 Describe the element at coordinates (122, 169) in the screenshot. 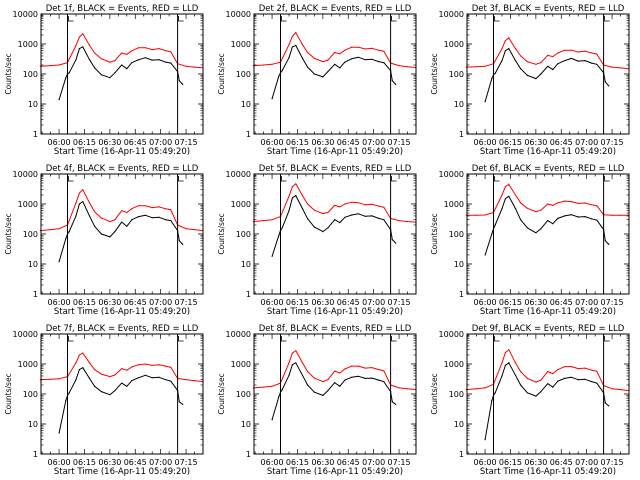

I see `panel-title: Det 4f, BLACK = Events, RED = LLD` at that location.